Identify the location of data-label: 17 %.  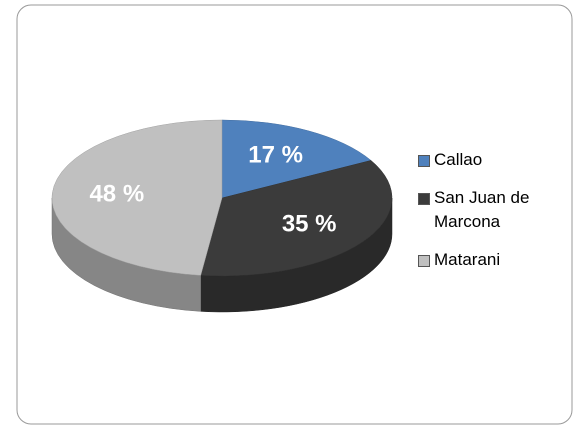
(275, 155).